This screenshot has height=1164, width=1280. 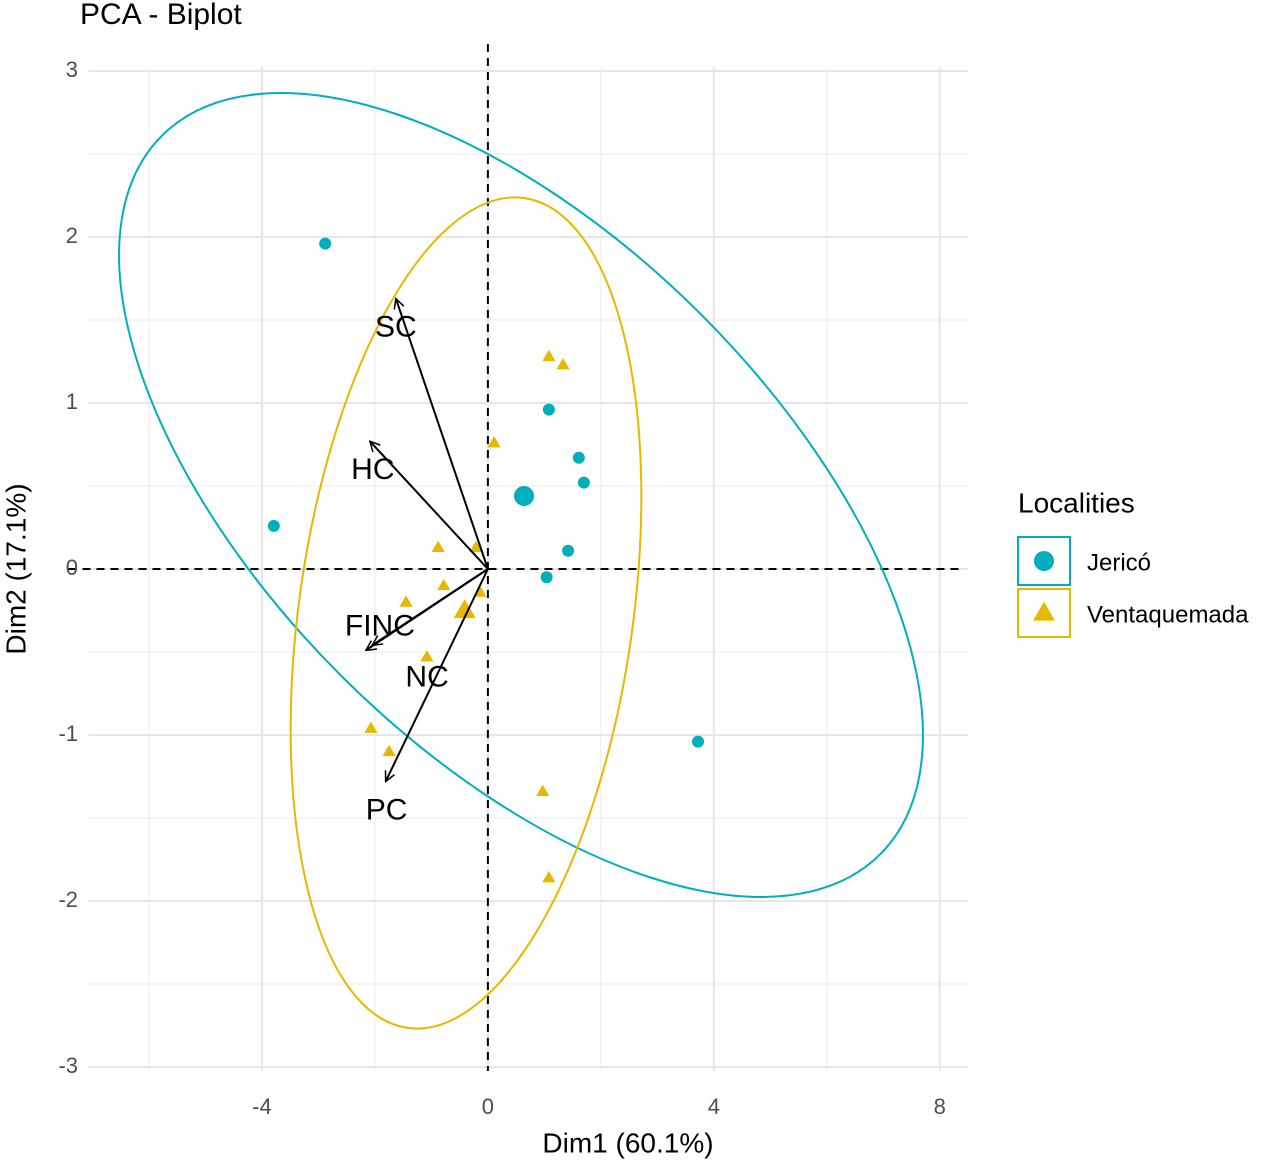 I want to click on legend-title: Localities, so click(x=1076, y=502).